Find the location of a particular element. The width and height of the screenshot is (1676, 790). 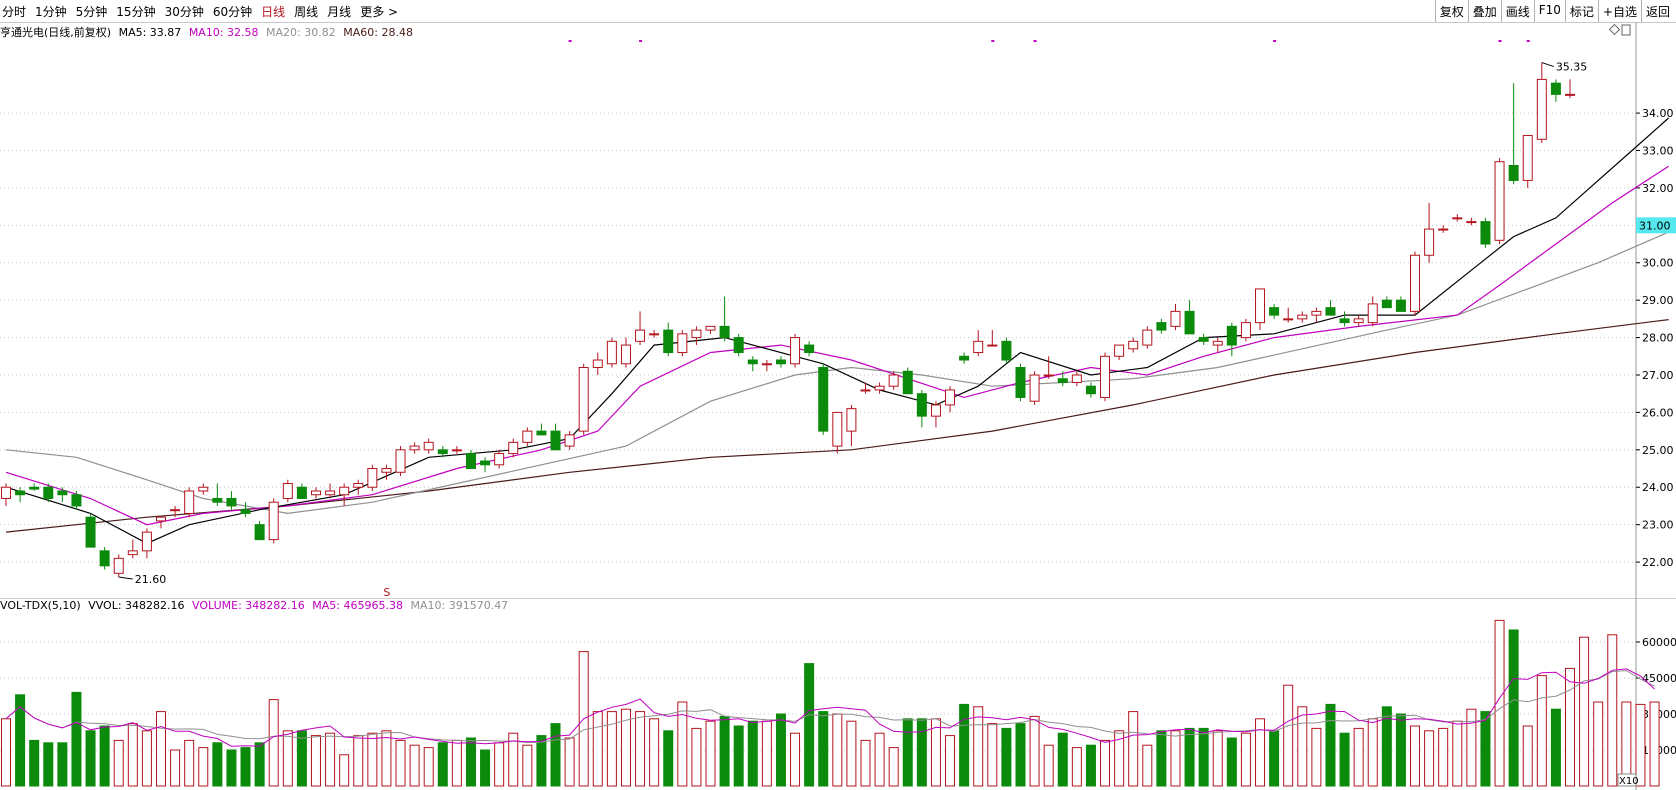

back-button: 返回 is located at coordinates (1657, 11).